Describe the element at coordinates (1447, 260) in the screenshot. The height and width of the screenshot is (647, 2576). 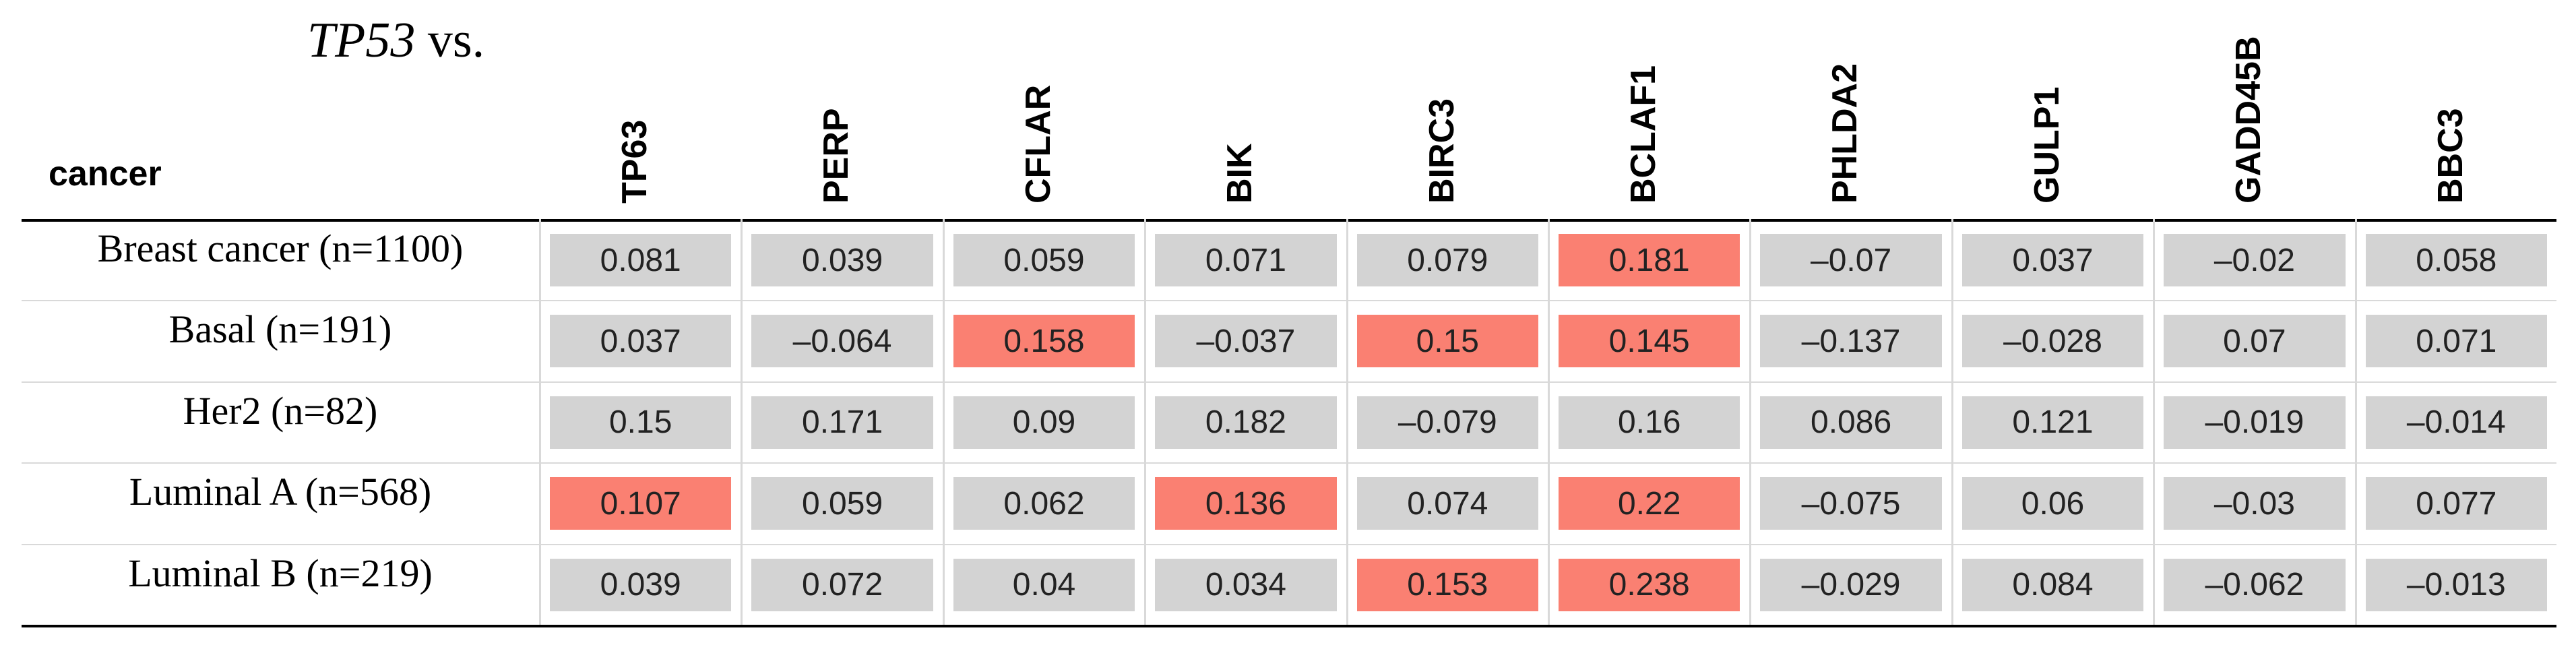
I see `value-cell: 0.079` at that location.